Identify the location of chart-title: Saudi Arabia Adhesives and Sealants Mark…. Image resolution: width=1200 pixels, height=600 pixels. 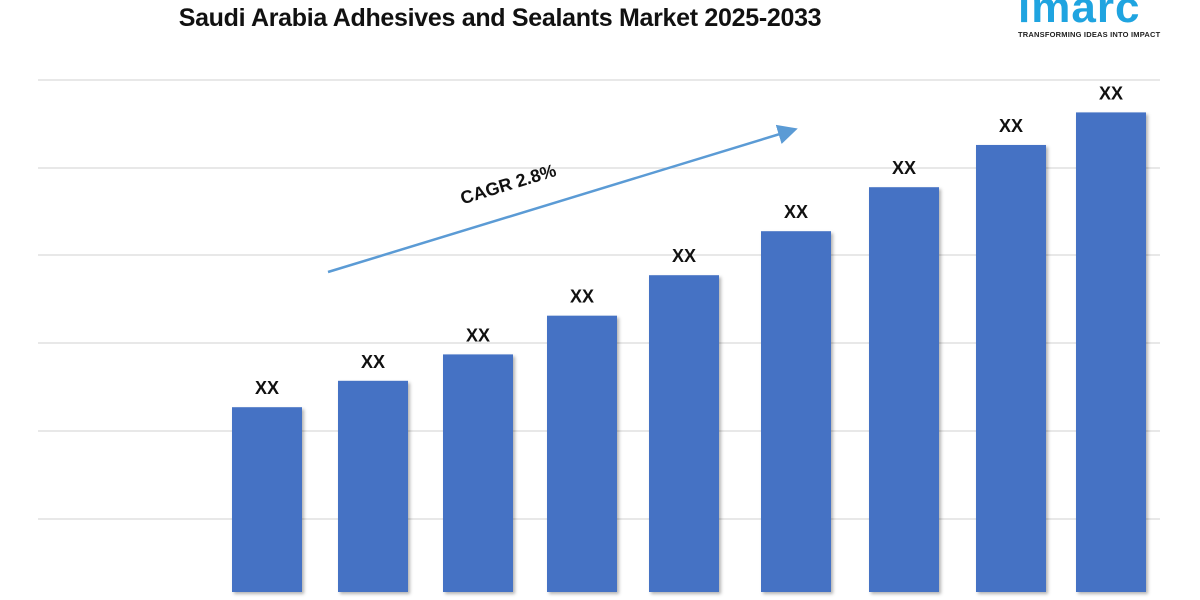
(500, 18).